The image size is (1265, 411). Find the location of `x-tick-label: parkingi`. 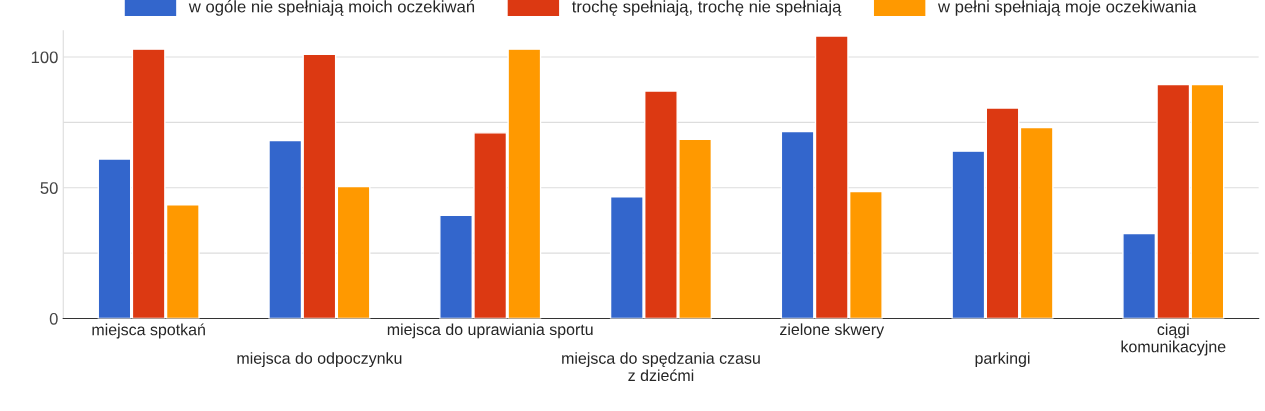

x-tick-label: parkingi is located at coordinates (1002, 360).